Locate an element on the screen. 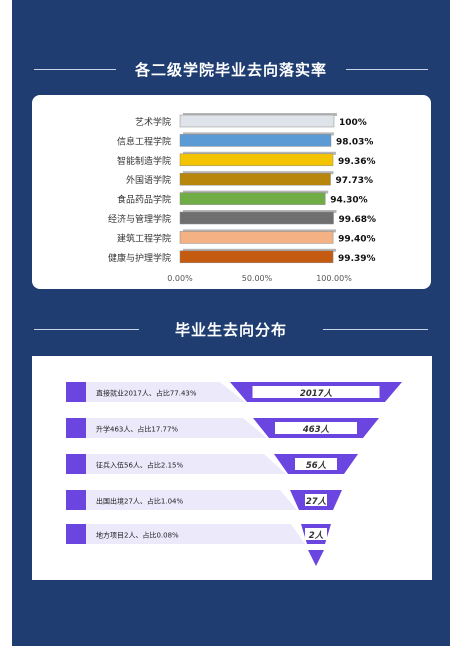 The image size is (462, 646). funnel-value-label: 2人 is located at coordinates (316, 535).